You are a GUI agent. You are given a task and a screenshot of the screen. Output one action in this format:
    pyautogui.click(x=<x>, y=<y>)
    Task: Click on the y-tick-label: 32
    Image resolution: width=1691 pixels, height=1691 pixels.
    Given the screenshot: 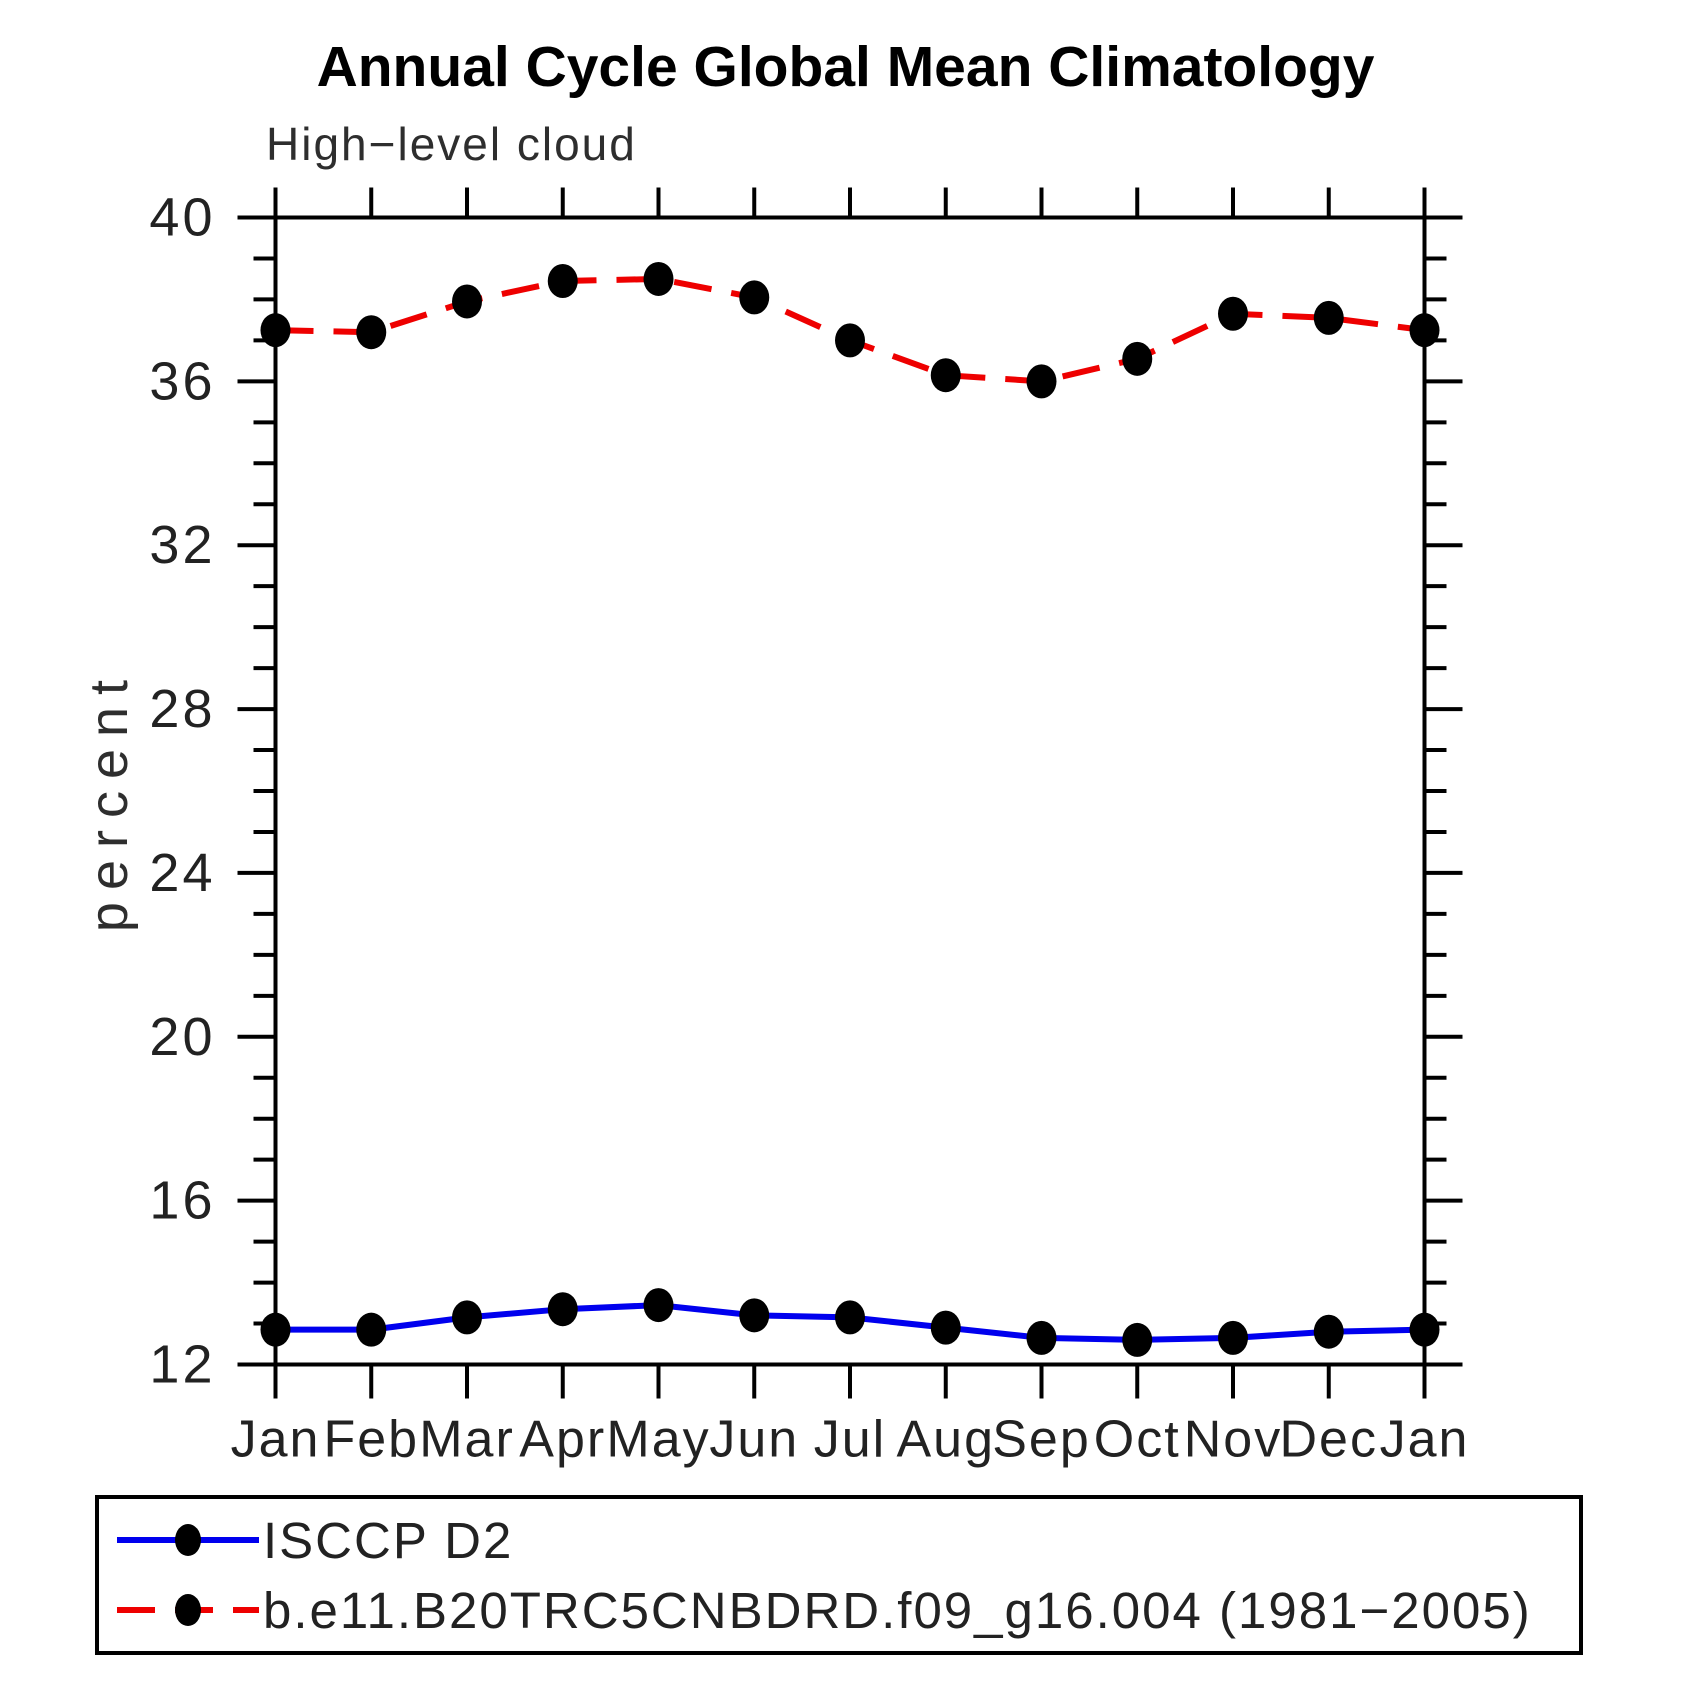 What is the action you would take?
    pyautogui.click(x=182, y=545)
    